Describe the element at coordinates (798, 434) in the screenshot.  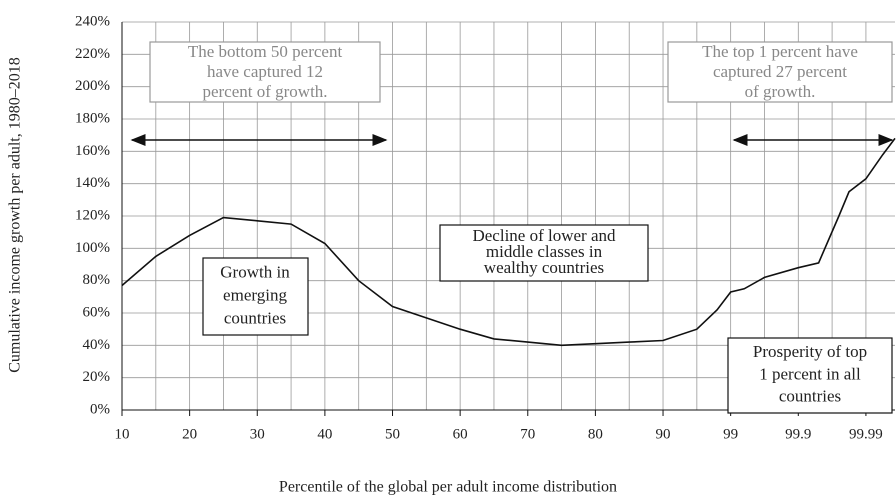
I see `x-tick-label: 99.9` at that location.